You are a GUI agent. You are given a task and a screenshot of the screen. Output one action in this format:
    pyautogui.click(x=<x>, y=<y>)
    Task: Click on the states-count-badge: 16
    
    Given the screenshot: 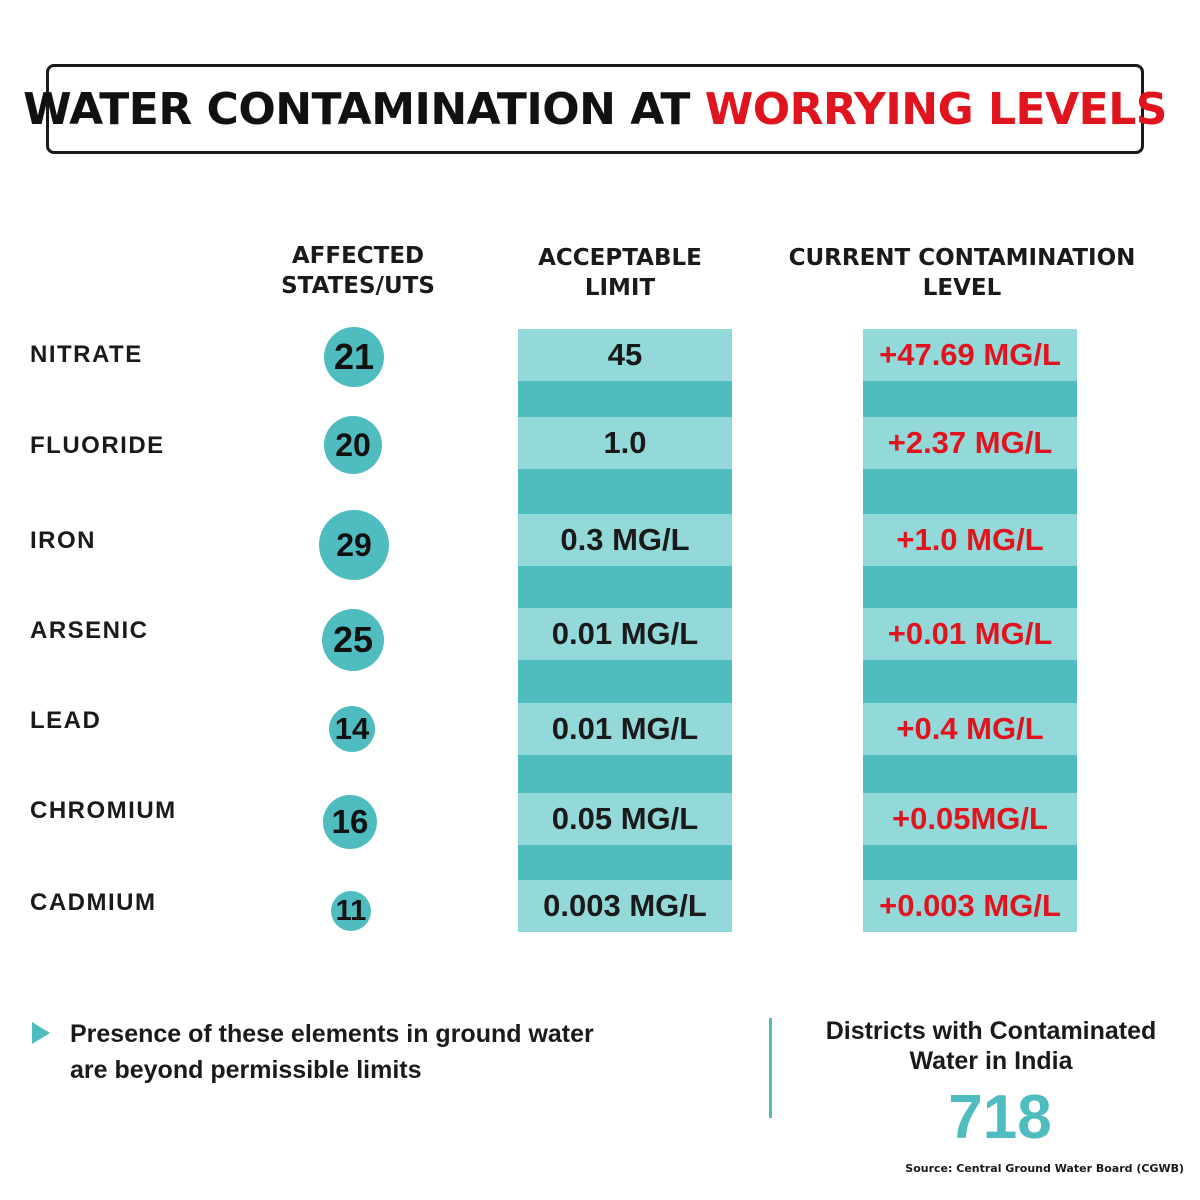 What is the action you would take?
    pyautogui.click(x=350, y=822)
    